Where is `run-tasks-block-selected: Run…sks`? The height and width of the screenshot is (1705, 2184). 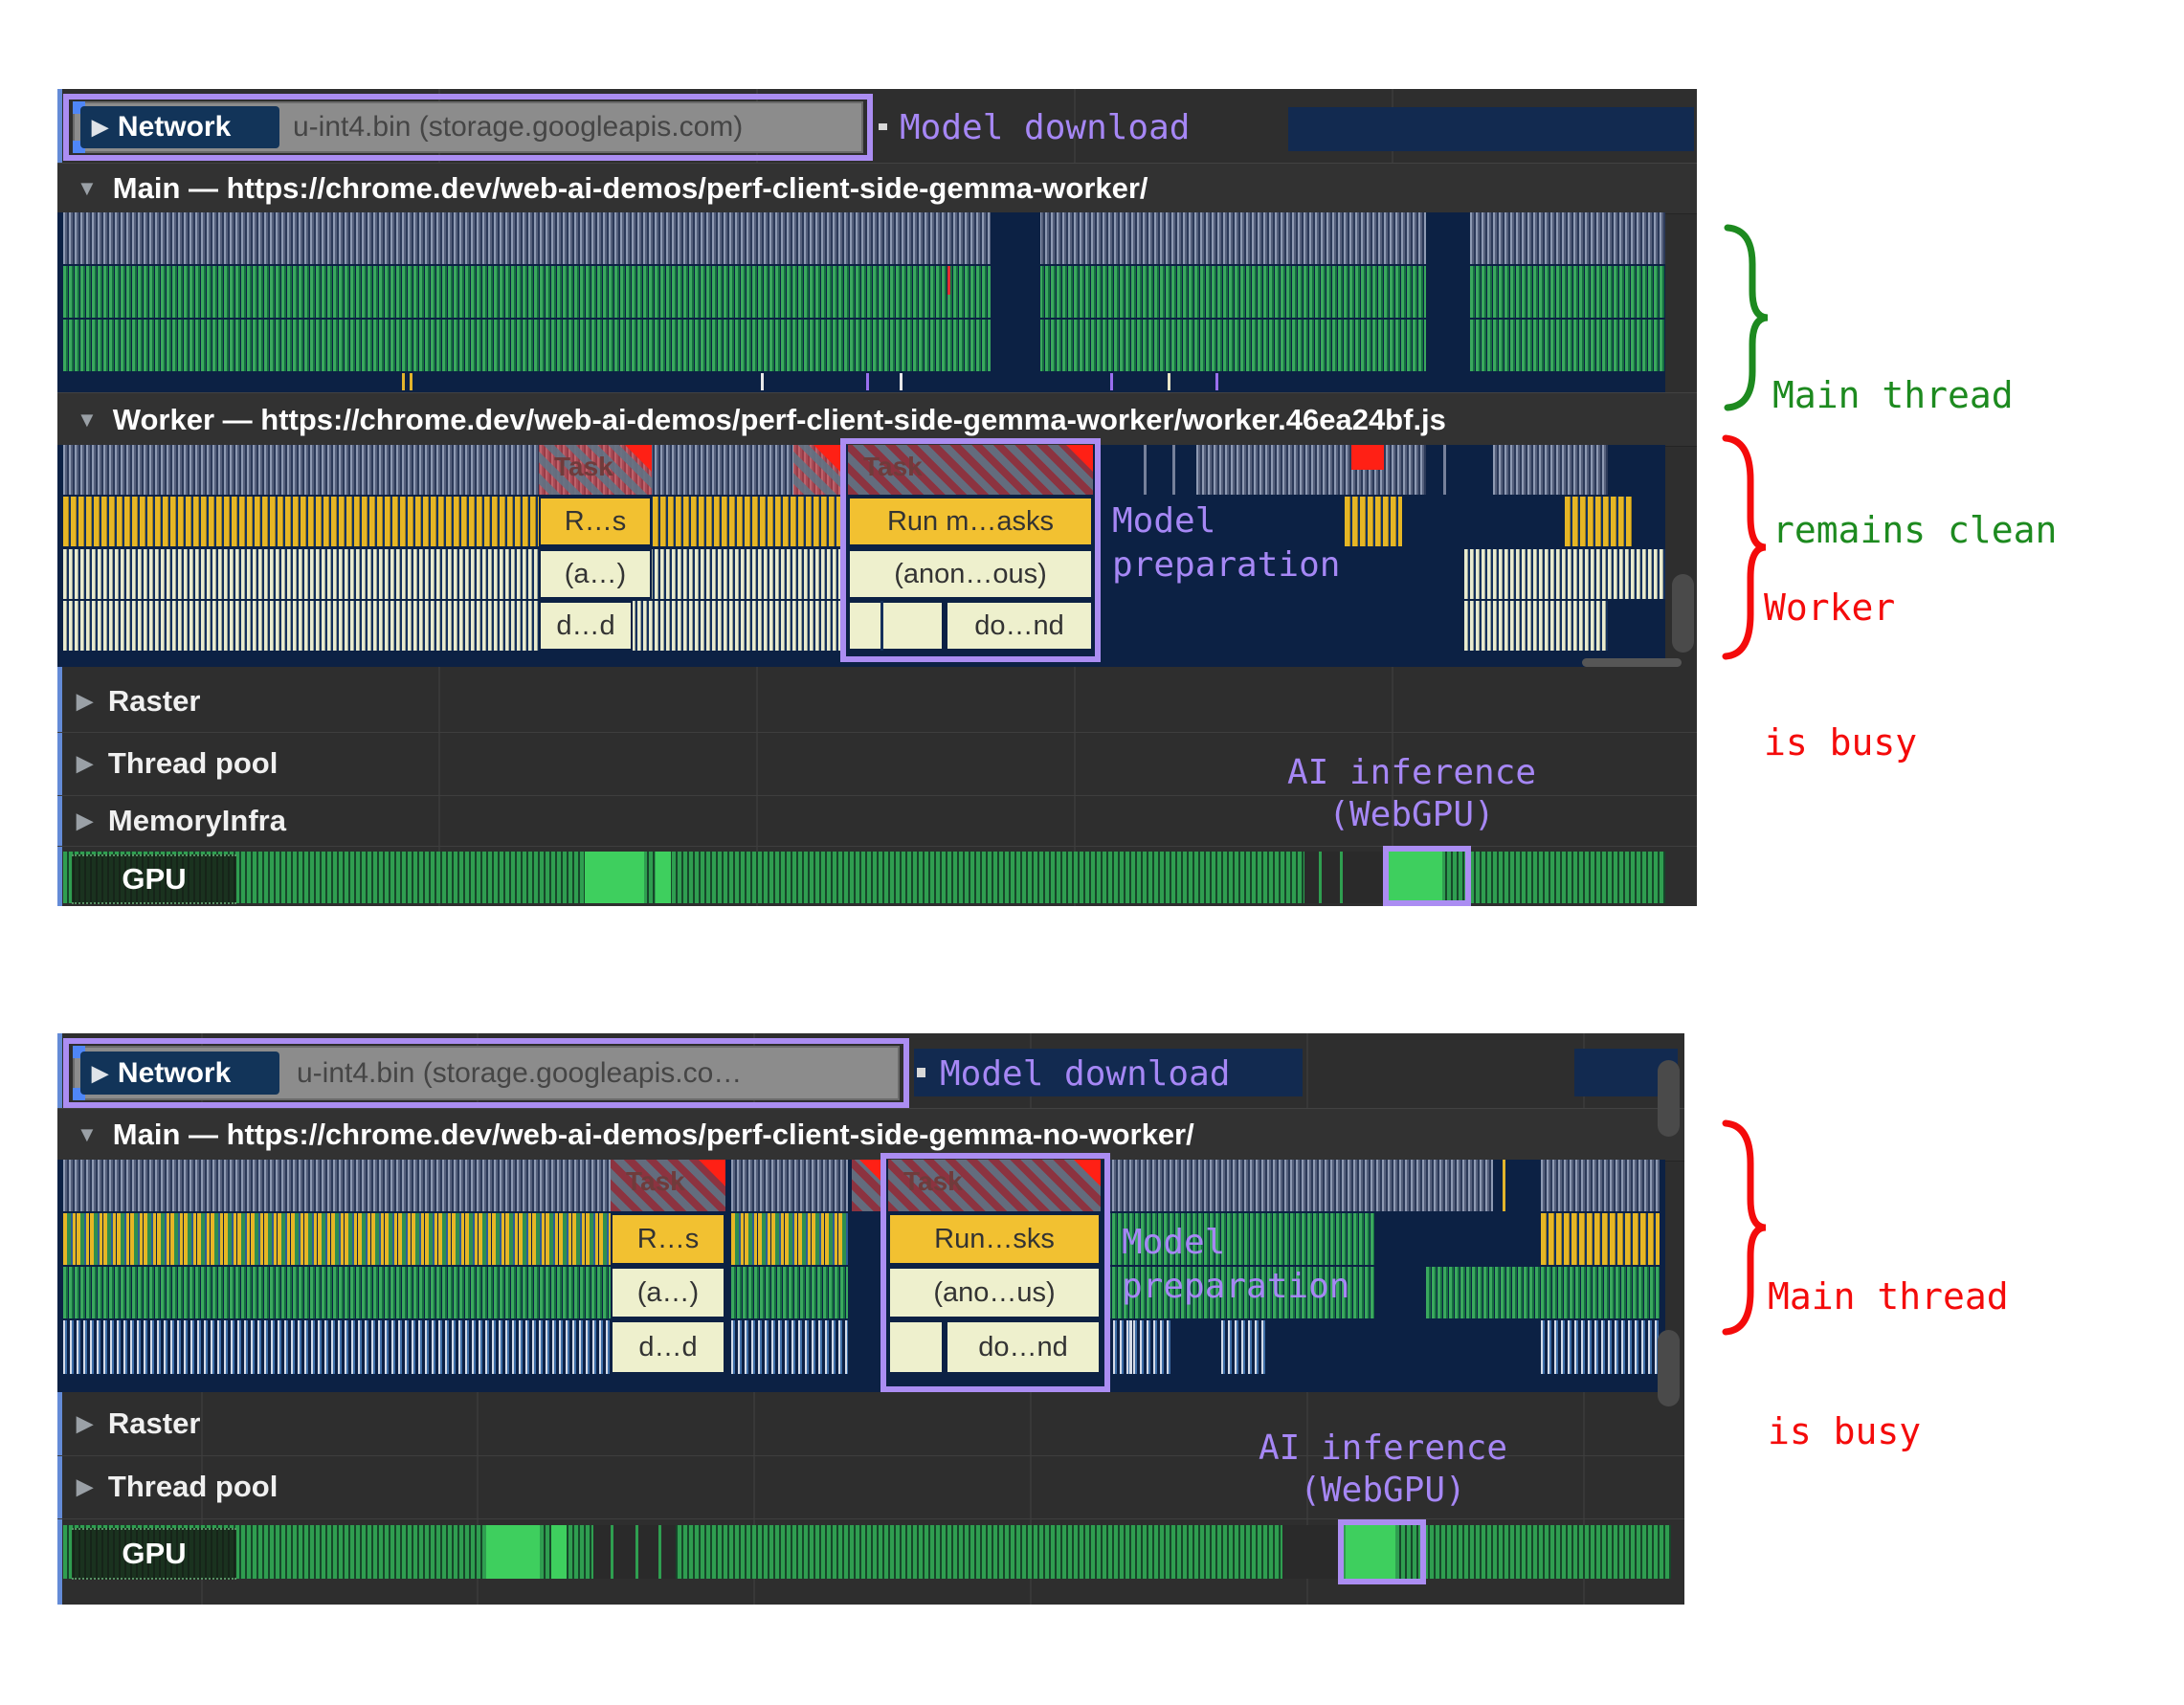
run-tasks-block-selected: Run…sks is located at coordinates (994, 1239).